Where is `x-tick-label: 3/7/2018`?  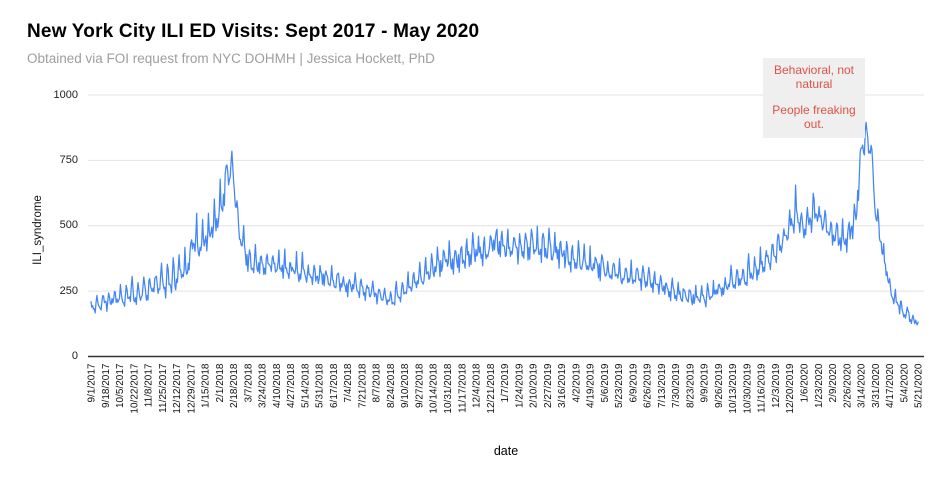
x-tick-label: 3/7/2018 is located at coordinates (248, 382).